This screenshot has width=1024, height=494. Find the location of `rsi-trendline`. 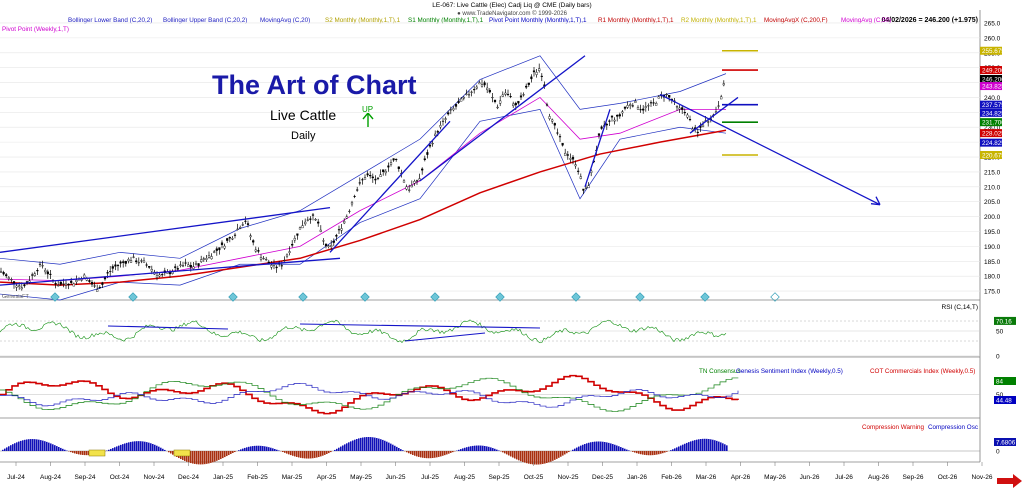

rsi-trendline is located at coordinates (420, 326).